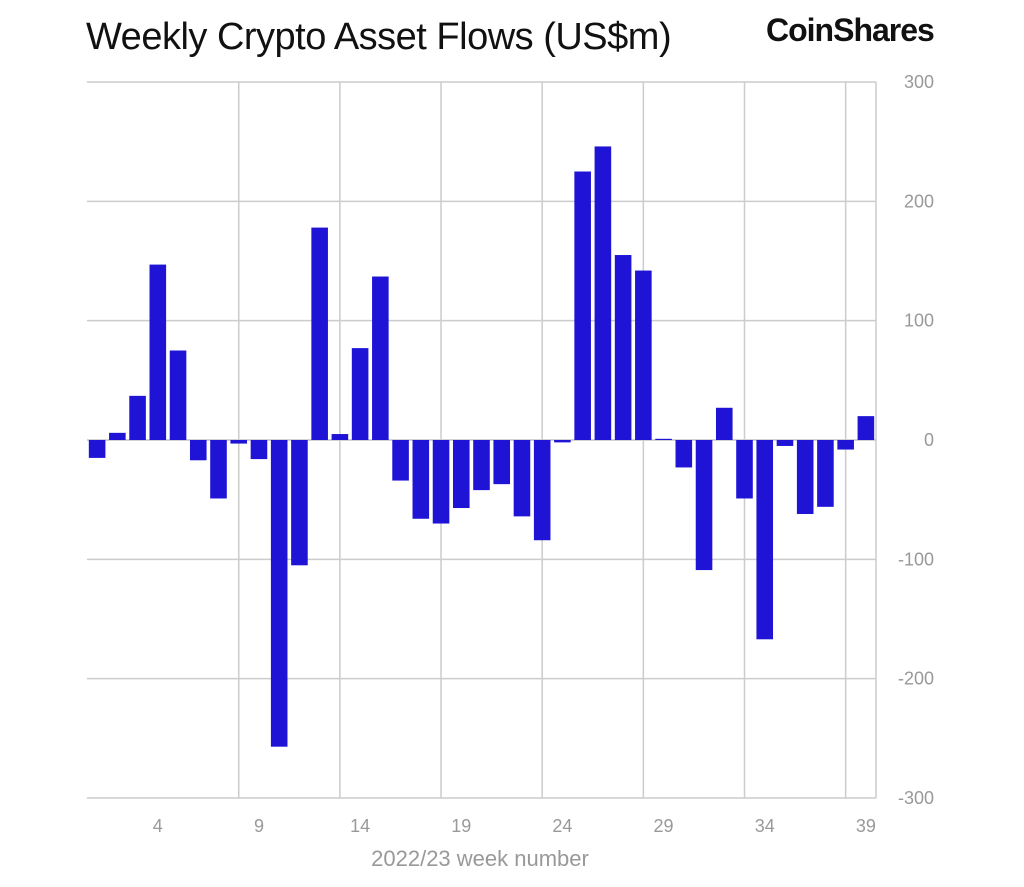 Image resolution: width=1024 pixels, height=887 pixels. What do you see at coordinates (562, 826) in the screenshot?
I see `x-tick-label: 24` at bounding box center [562, 826].